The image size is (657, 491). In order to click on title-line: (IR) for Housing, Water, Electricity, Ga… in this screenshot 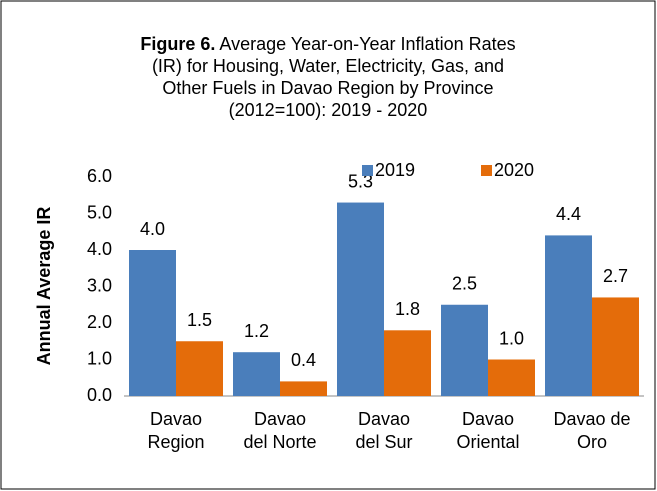, I will do `click(328, 66)`.